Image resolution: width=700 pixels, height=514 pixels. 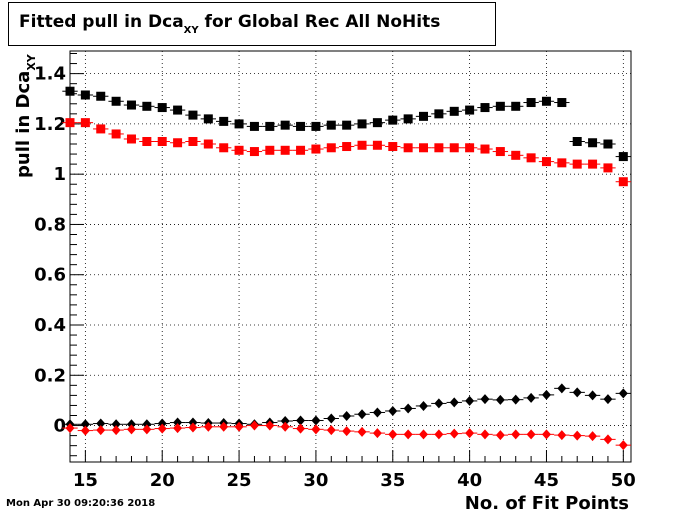 What do you see at coordinates (546, 480) in the screenshot?
I see `x-tick-label: 45` at bounding box center [546, 480].